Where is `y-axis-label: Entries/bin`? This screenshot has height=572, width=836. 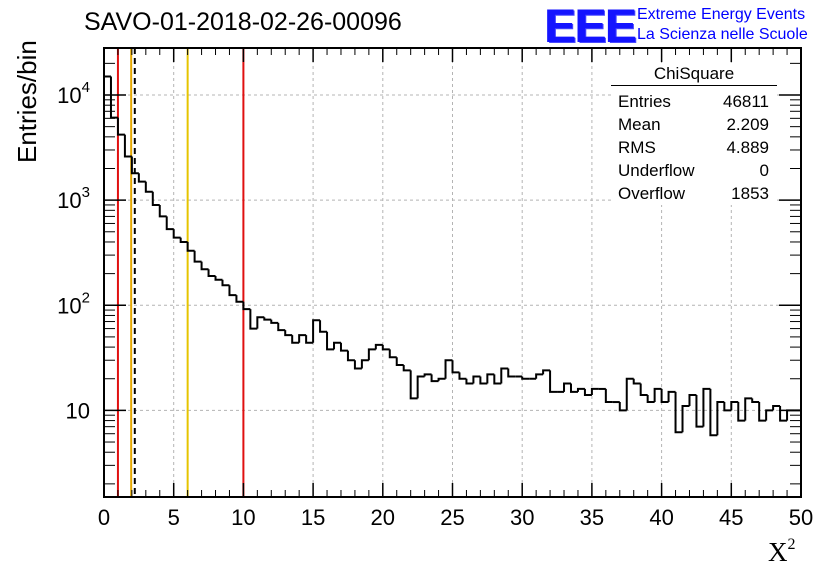
y-axis-label: Entries/bin is located at coordinates (27, 101).